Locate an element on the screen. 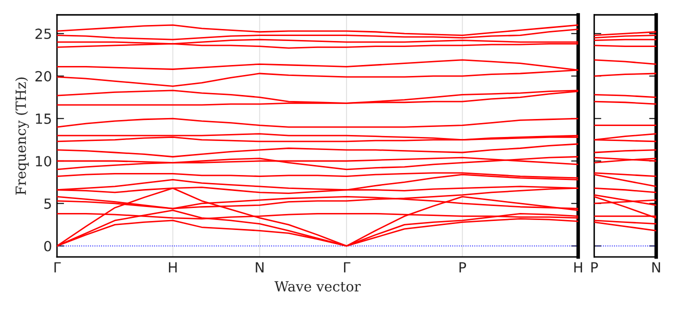  y-axis-title: Frequency (THz) is located at coordinates (22, 136).